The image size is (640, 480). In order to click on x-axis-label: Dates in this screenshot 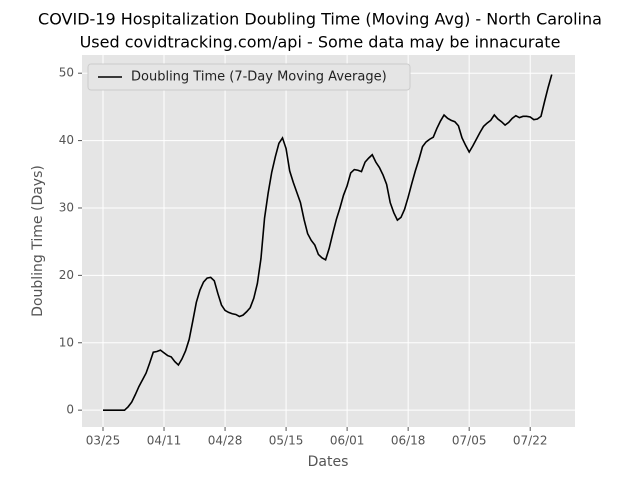, I will do `click(328, 462)`.